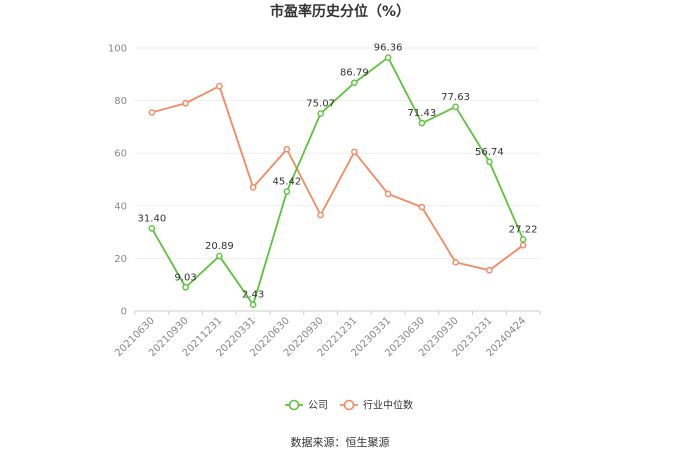  Describe the element at coordinates (185, 277) in the screenshot. I see `data-label: 9.03` at that location.